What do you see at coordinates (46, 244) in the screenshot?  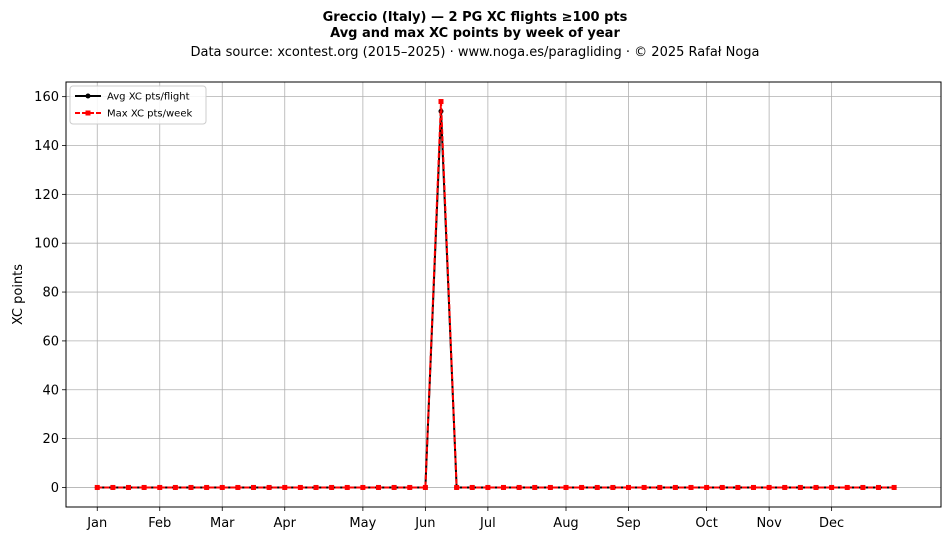 I see `y-tick-label: 100` at bounding box center [46, 244].